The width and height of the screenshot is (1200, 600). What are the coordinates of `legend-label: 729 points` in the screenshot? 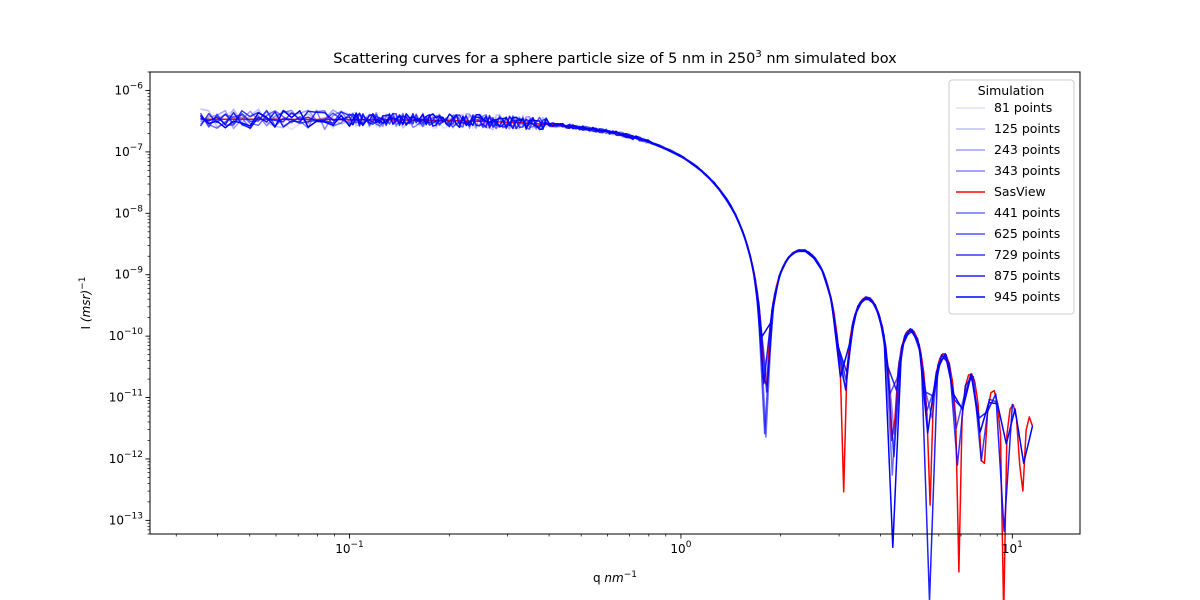 It's located at (1027, 254).